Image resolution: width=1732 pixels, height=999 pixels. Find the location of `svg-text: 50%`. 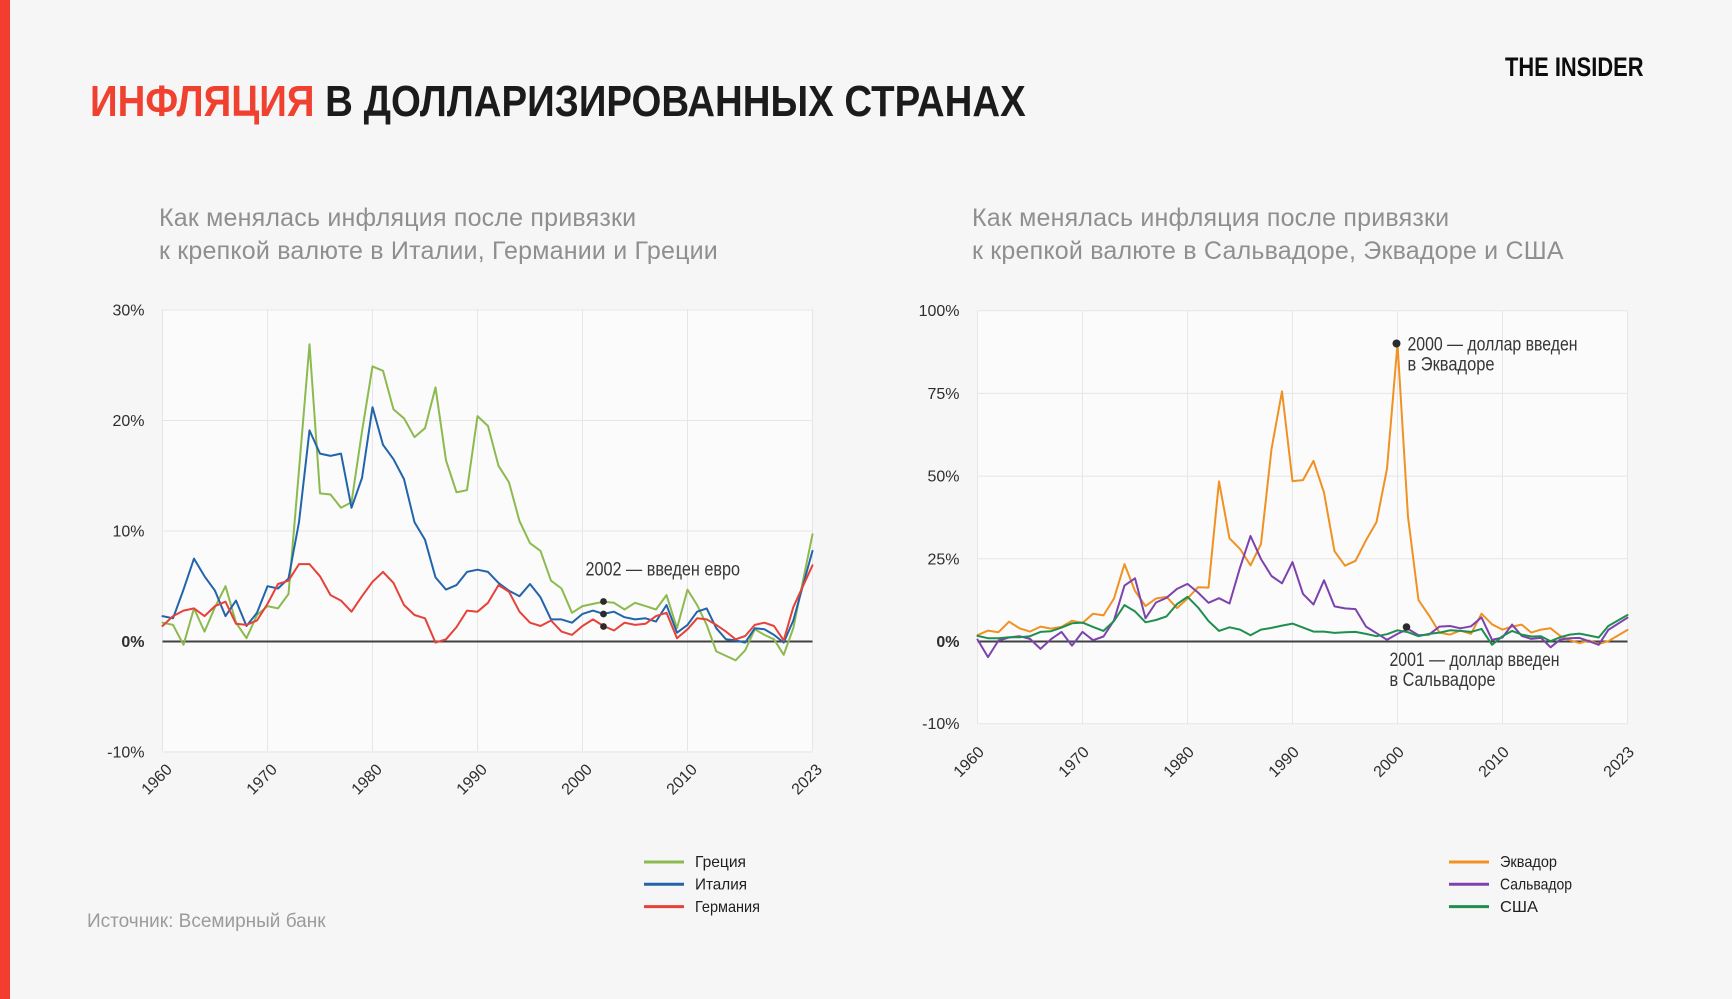

svg-text: 50% is located at coordinates (943, 477).